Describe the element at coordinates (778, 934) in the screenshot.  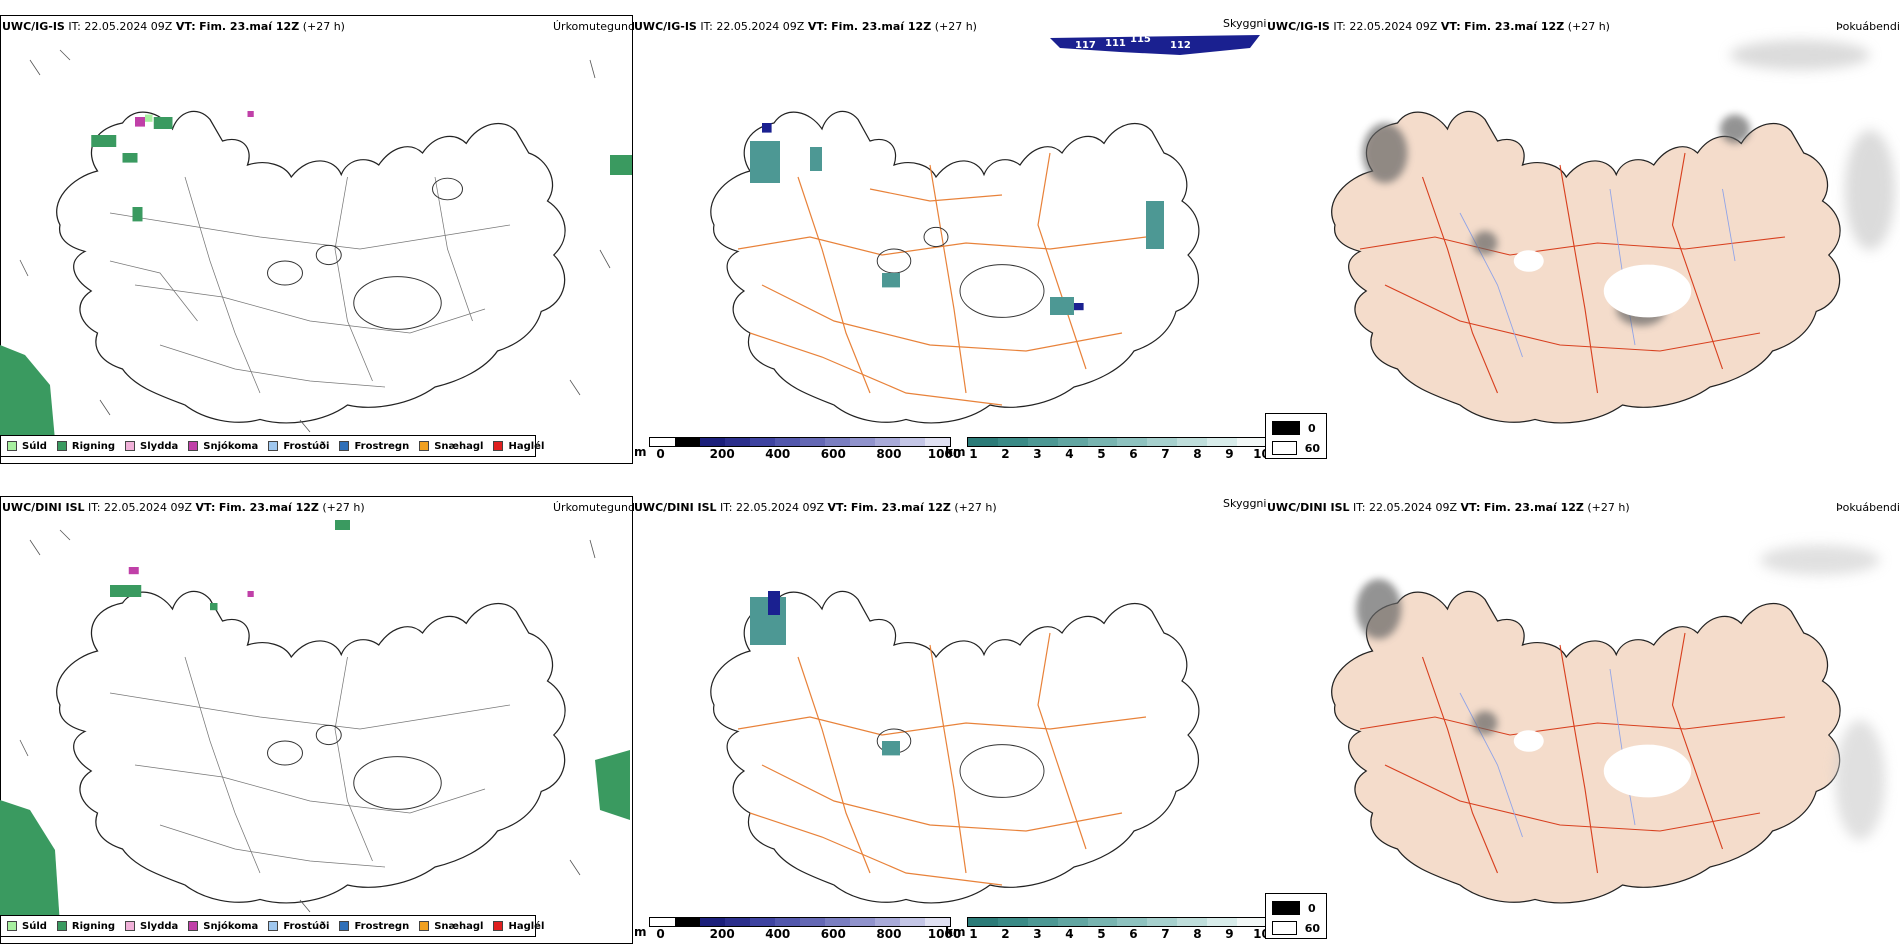
I see `colorbar-tick: 400` at that location.